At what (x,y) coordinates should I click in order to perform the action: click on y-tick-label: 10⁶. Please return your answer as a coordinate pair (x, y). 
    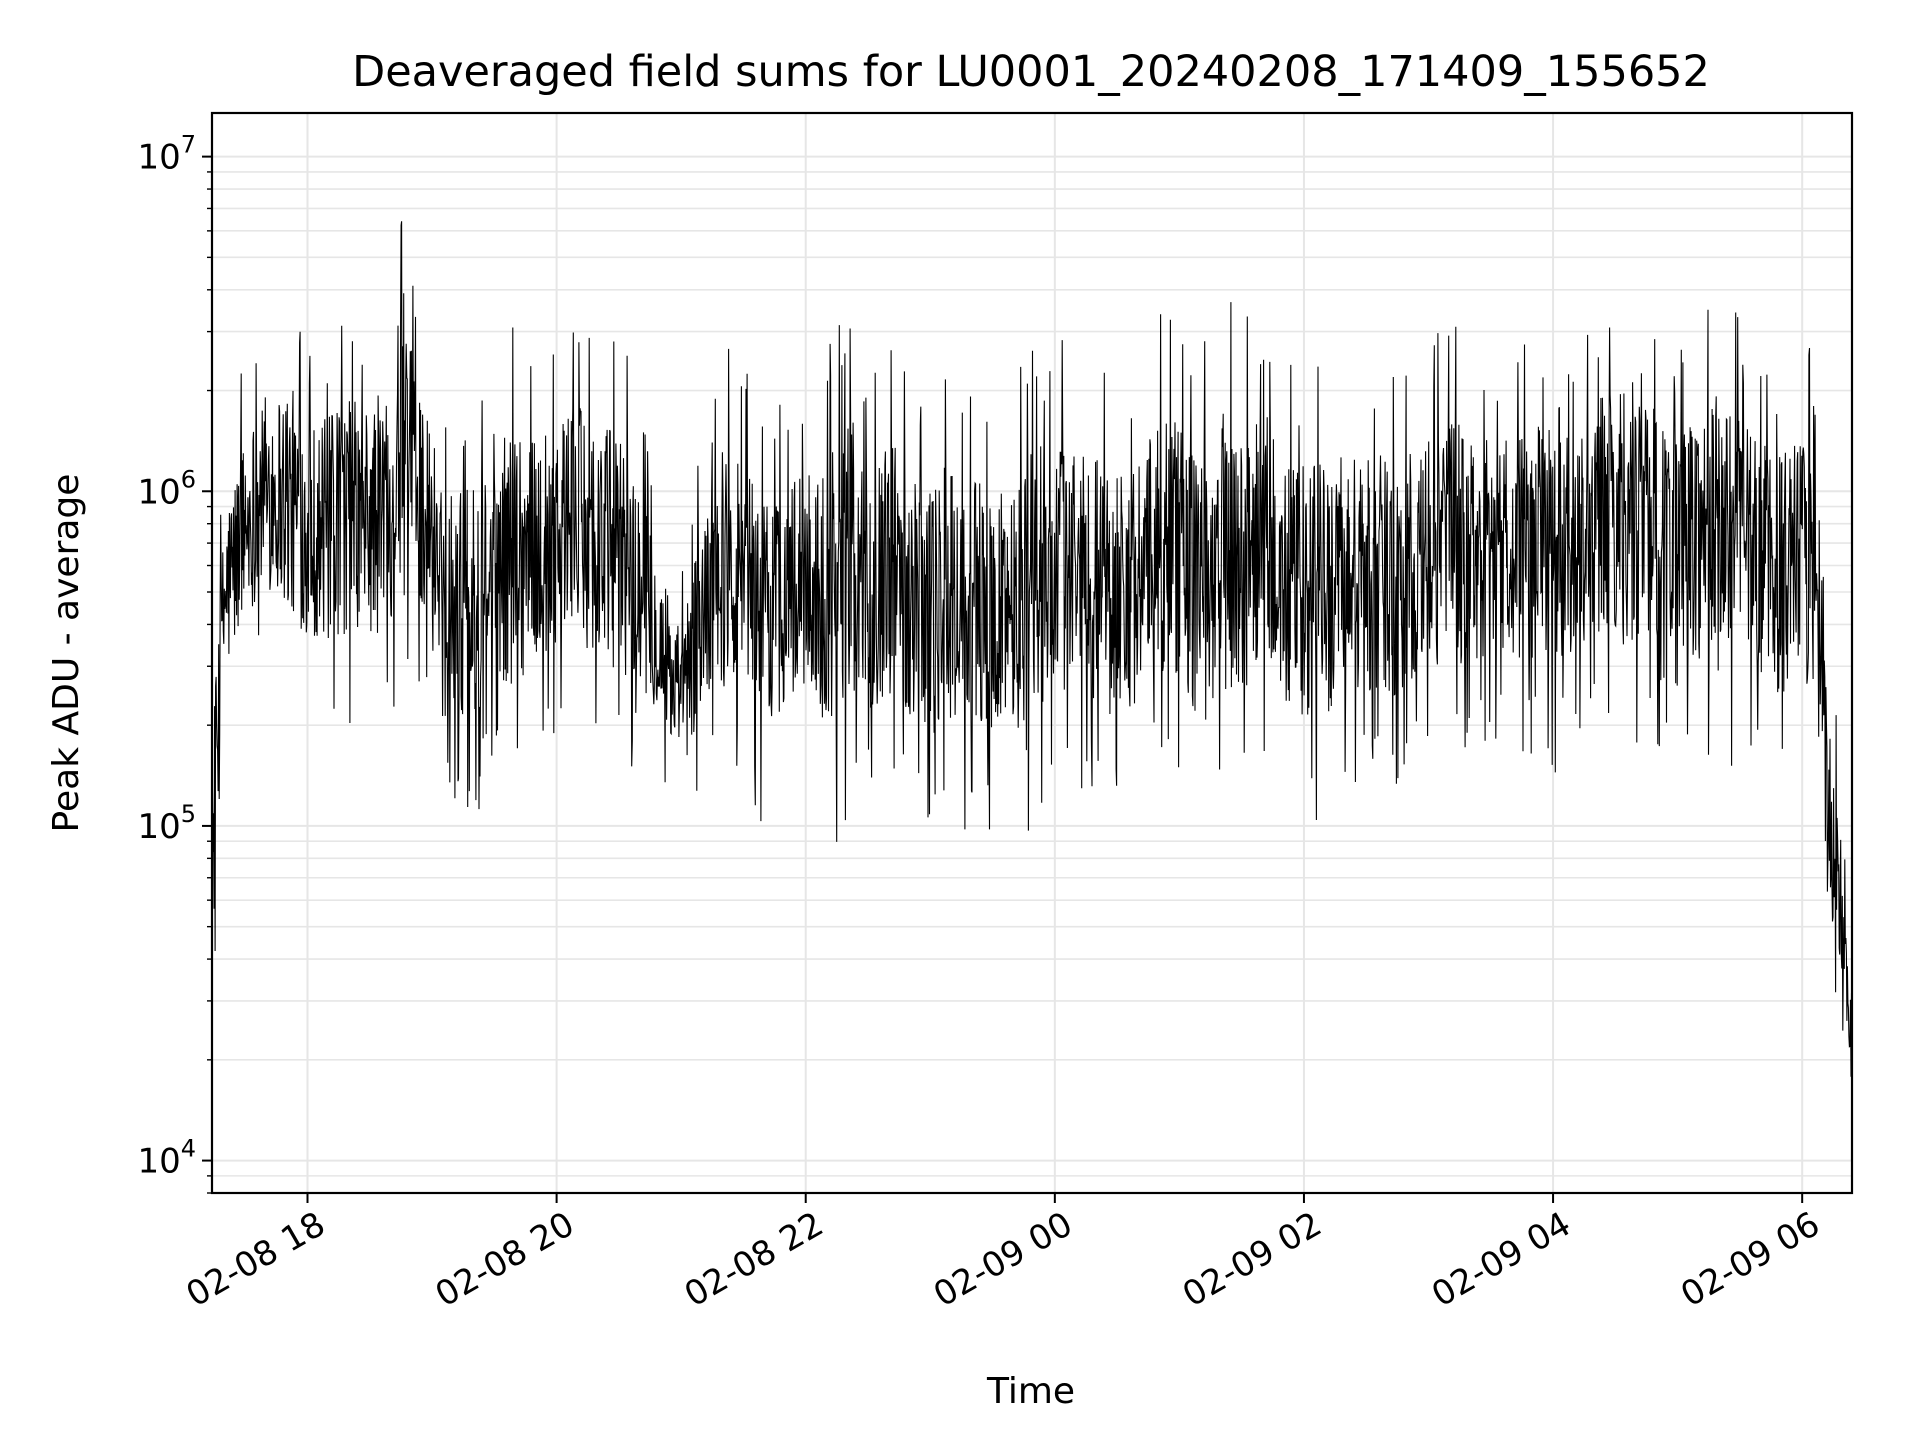
    Looking at the image, I should click on (166, 488).